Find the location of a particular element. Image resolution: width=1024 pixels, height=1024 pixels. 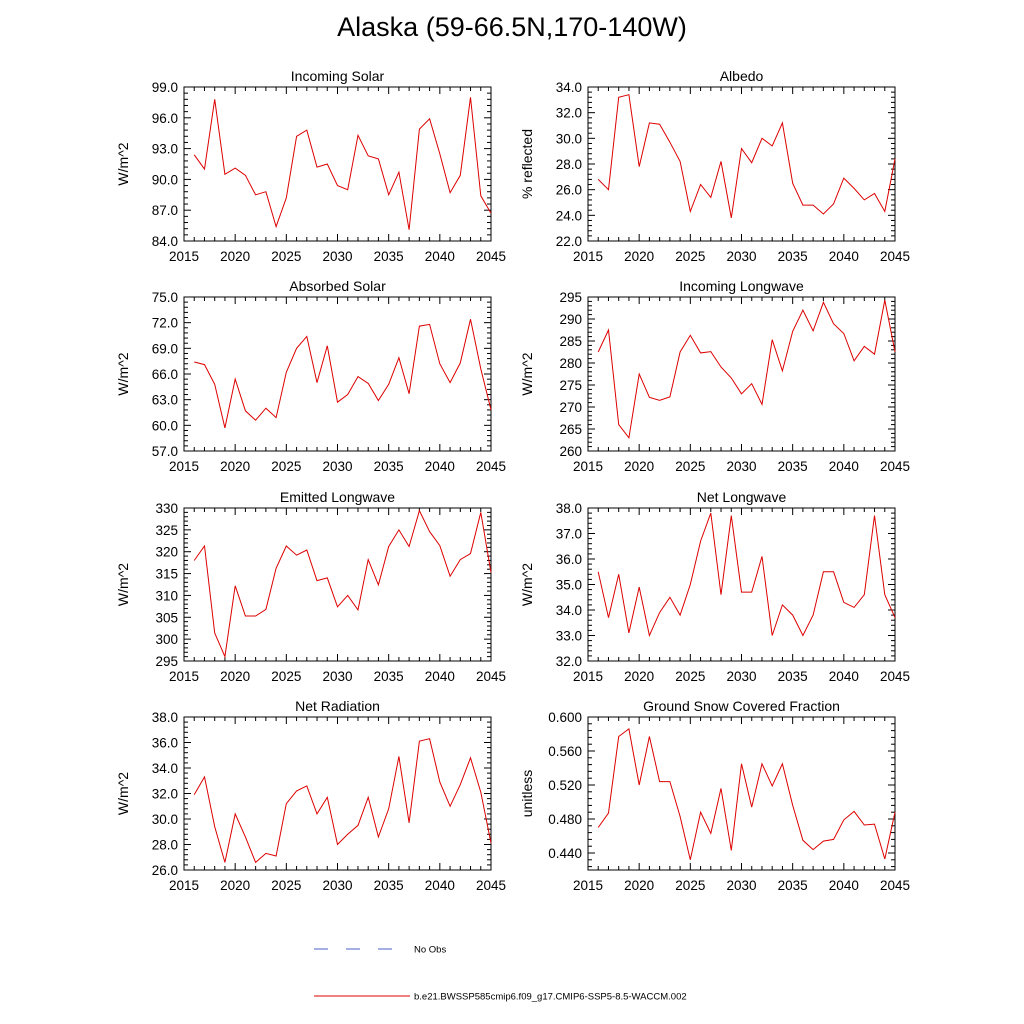

y-tick-label: 35.0 is located at coordinates (569, 585).